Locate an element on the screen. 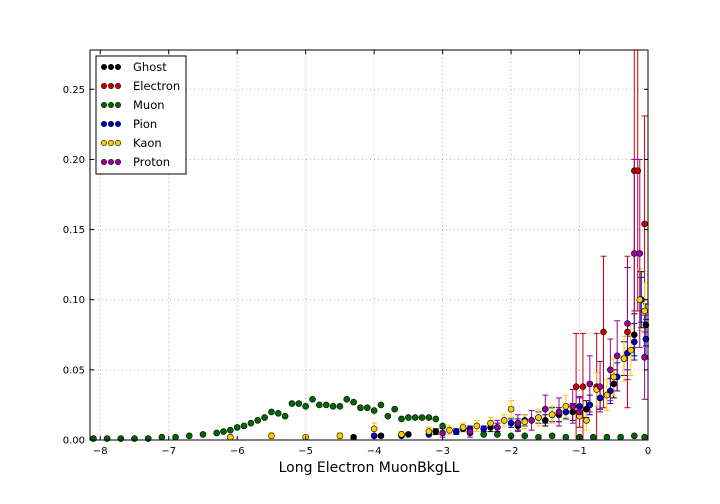 The height and width of the screenshot is (504, 720). x-tick-label: −6 is located at coordinates (237, 451).